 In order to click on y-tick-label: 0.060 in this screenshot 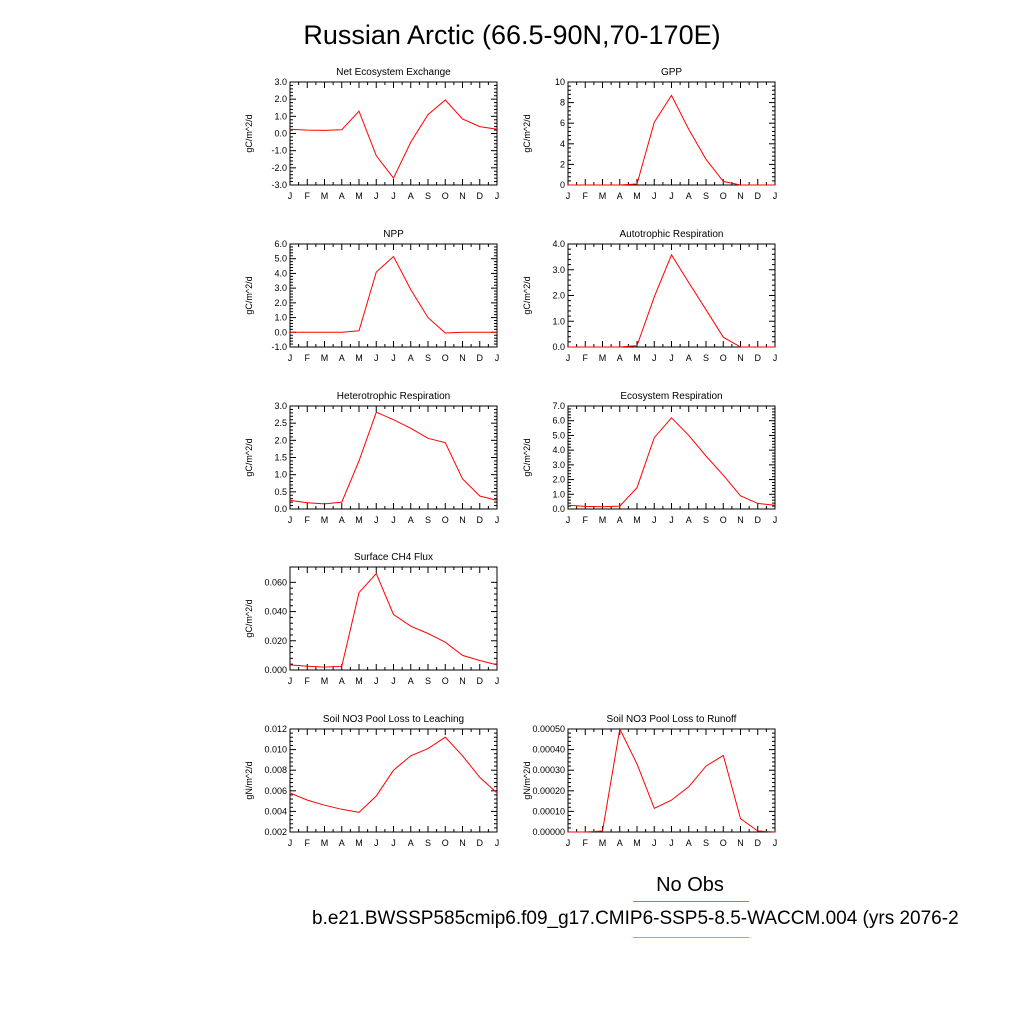, I will do `click(275, 582)`.